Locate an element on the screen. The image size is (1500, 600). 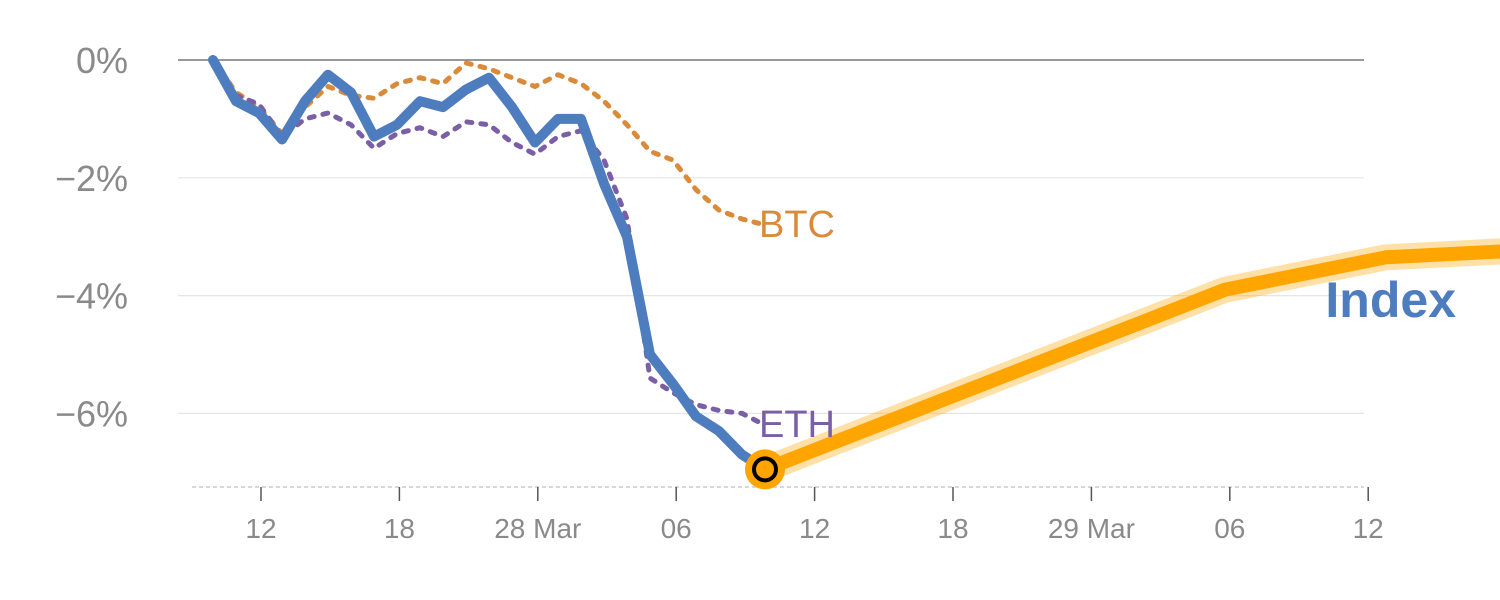
highlight-point is located at coordinates (765, 469).